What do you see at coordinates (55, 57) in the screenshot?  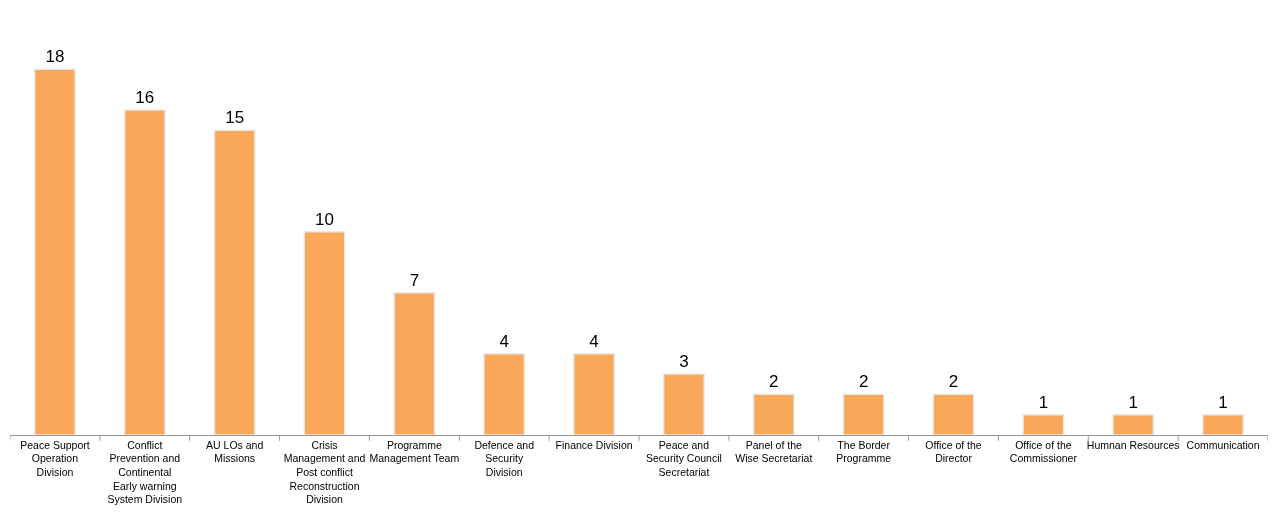 I see `data-label: 18` at bounding box center [55, 57].